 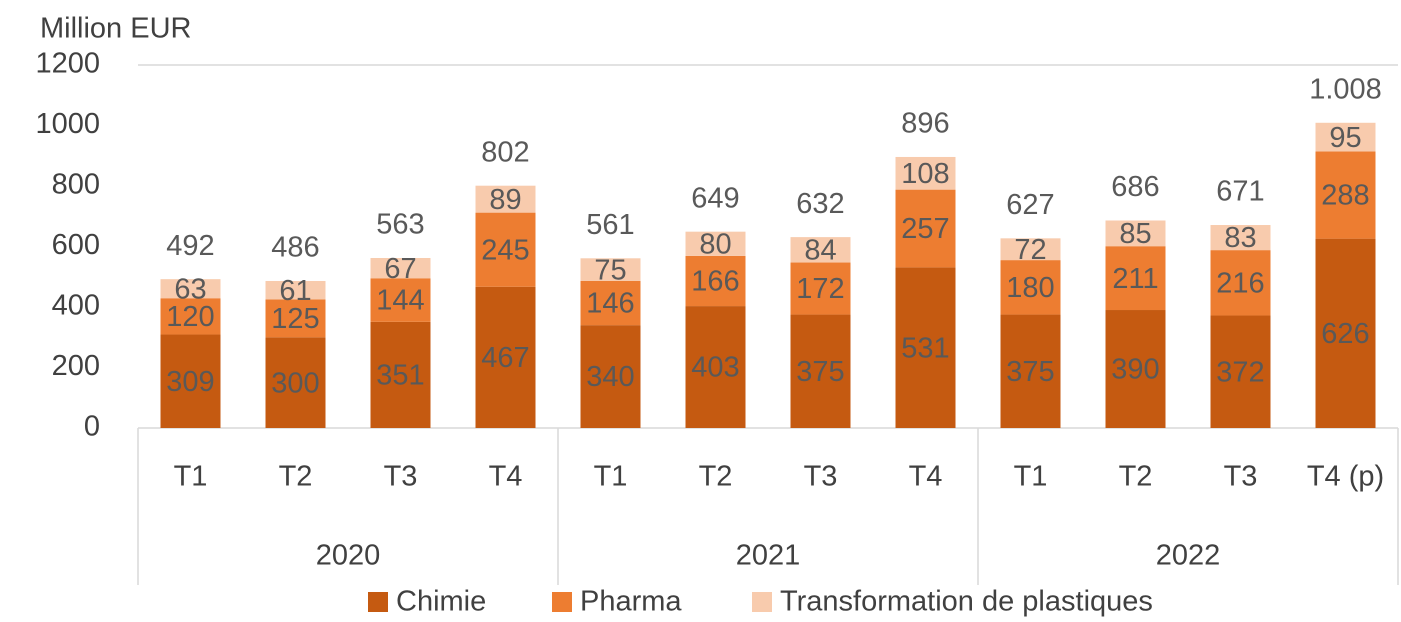 I want to click on data-label: 467, so click(x=505, y=358).